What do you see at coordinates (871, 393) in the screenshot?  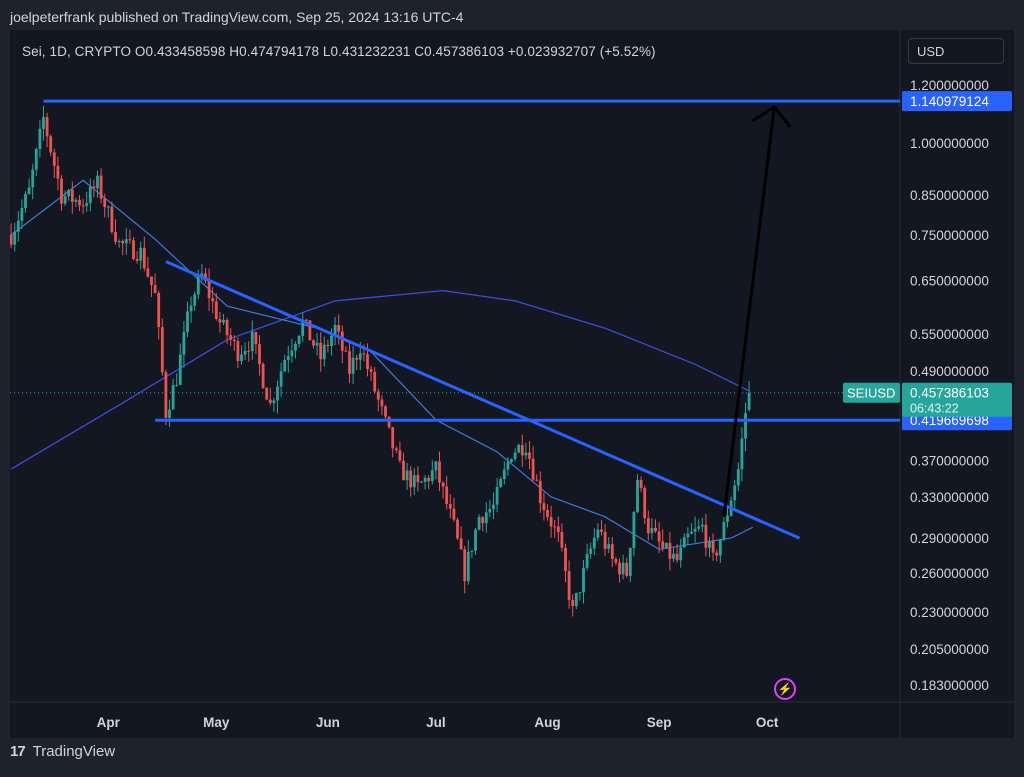 I see `symbol-tag-label: SEIUSD` at bounding box center [871, 393].